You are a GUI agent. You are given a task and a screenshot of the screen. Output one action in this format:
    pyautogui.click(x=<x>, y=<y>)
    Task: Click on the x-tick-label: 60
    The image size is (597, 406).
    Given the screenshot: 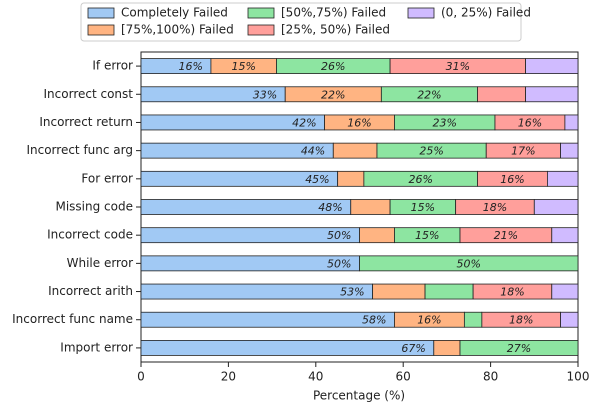 What is the action you would take?
    pyautogui.click(x=403, y=377)
    